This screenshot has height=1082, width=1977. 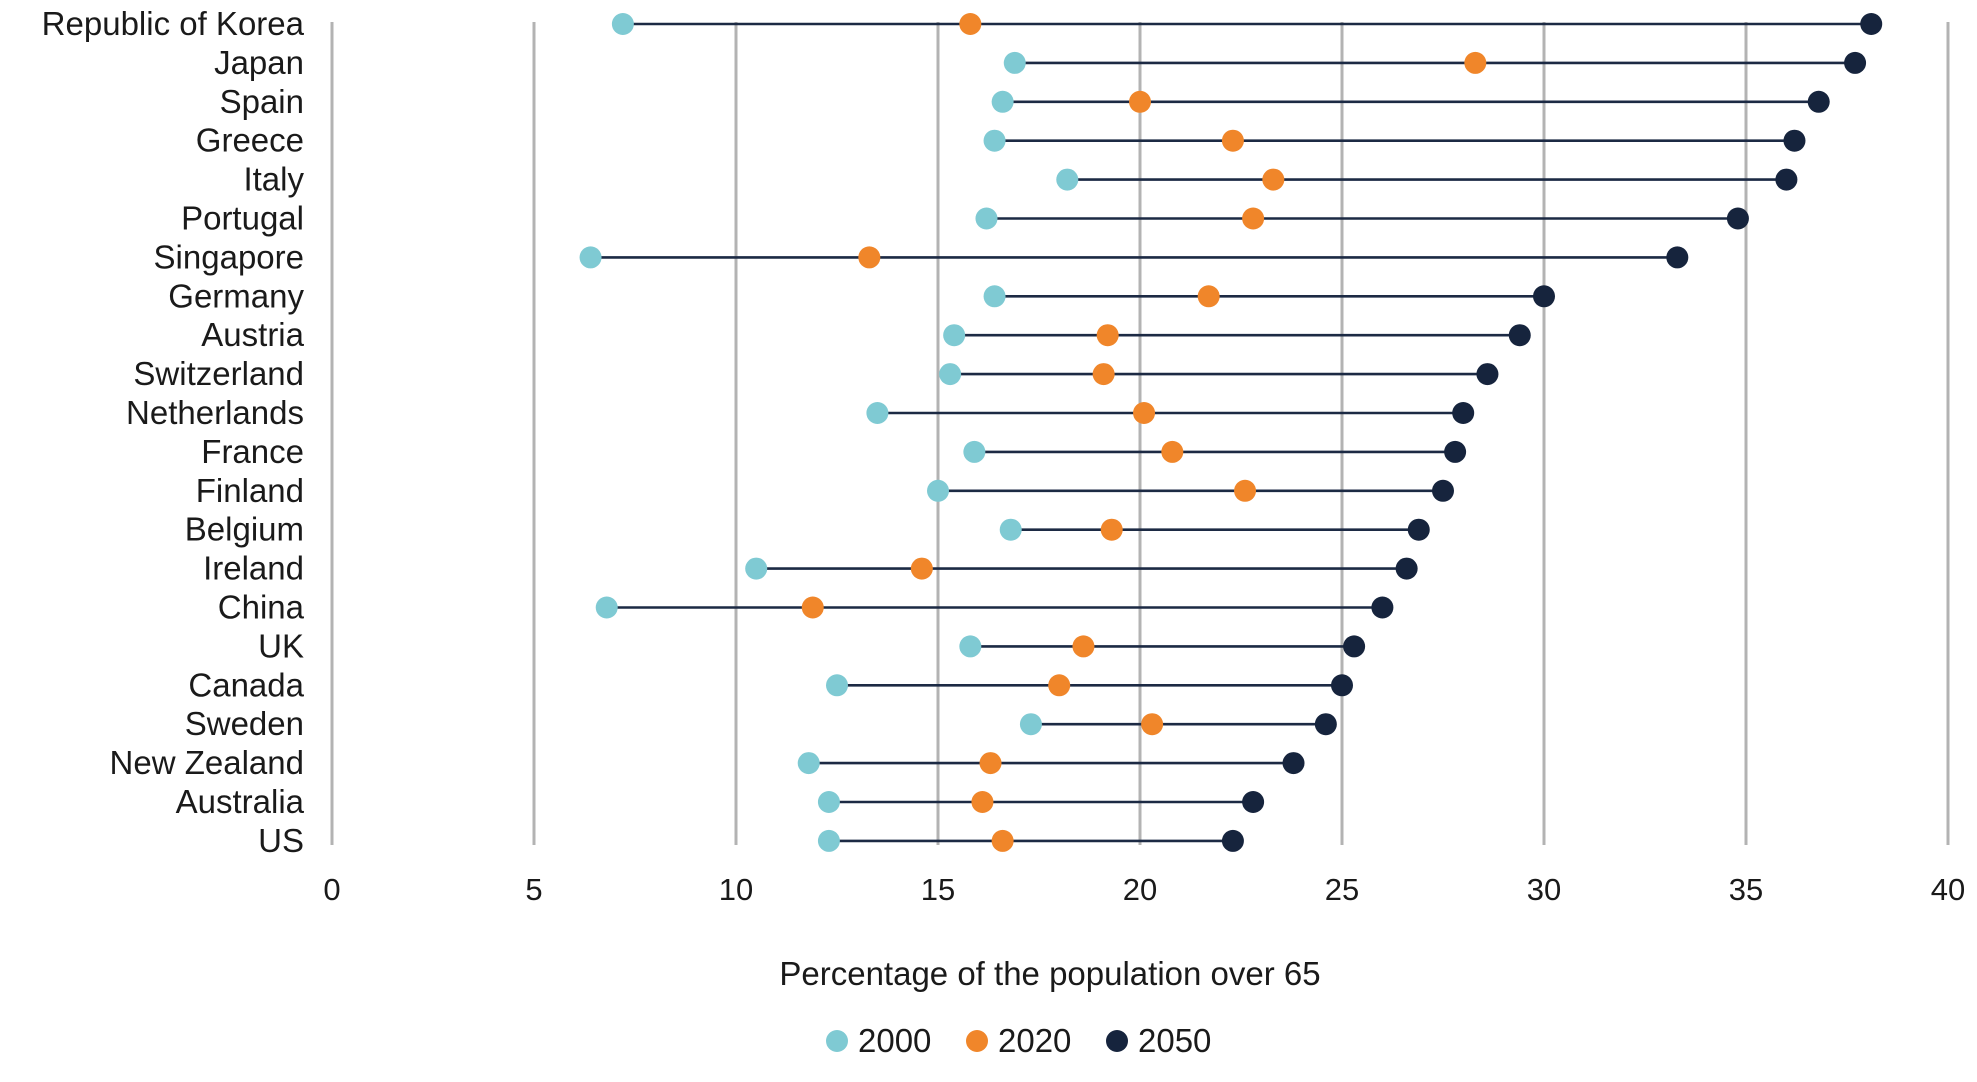 I want to click on category-label: Netherlands, so click(x=215, y=412).